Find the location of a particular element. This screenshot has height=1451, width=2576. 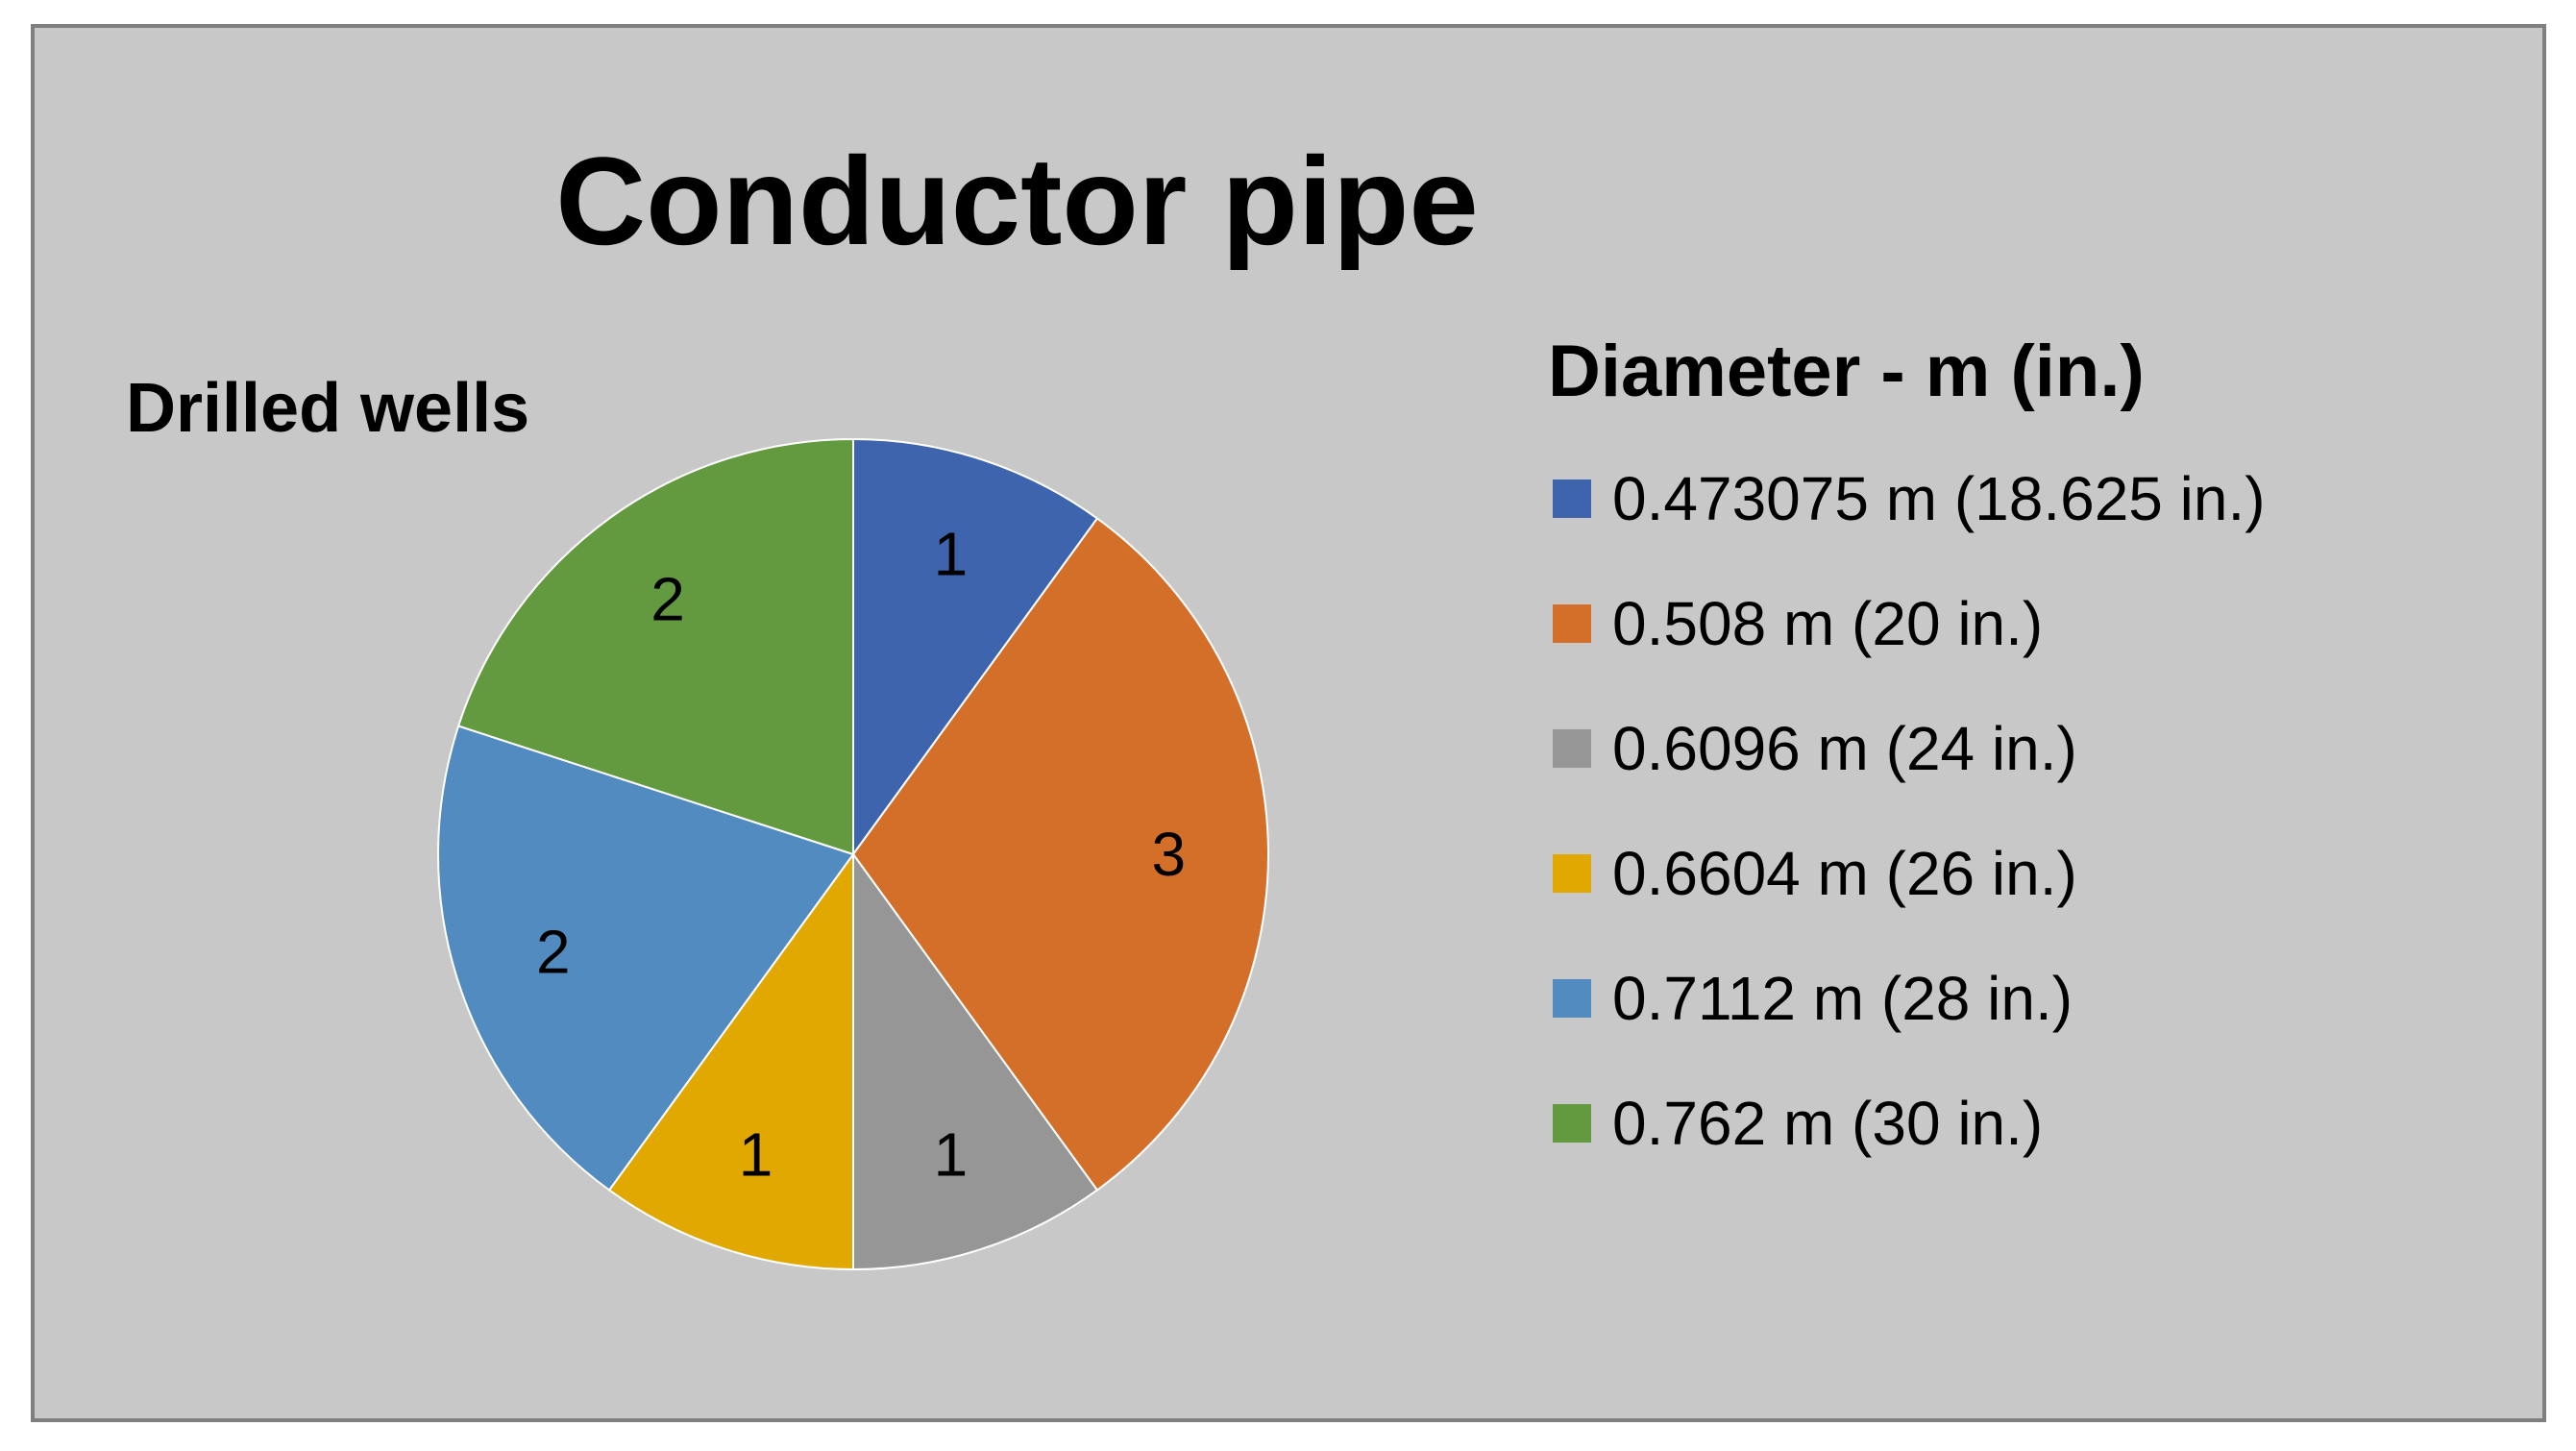

legend-label: 0.6604 m (26 in.) is located at coordinates (1844, 873).